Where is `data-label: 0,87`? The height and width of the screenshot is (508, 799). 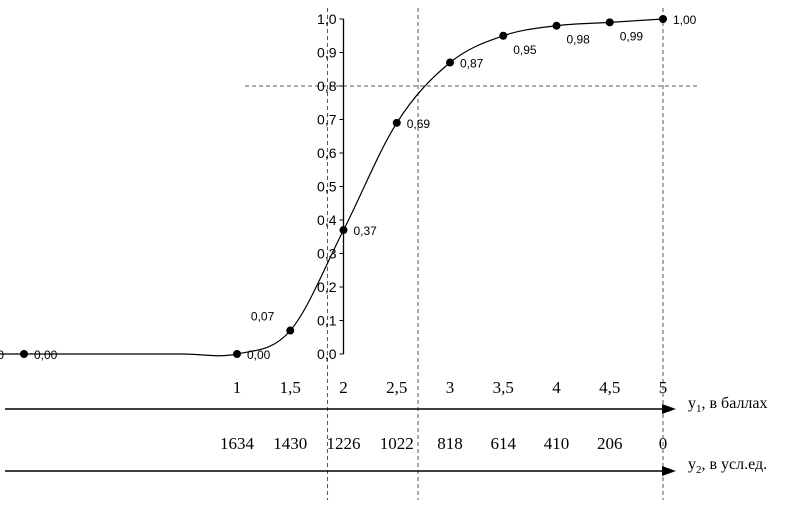
data-label: 0,87 is located at coordinates (472, 64).